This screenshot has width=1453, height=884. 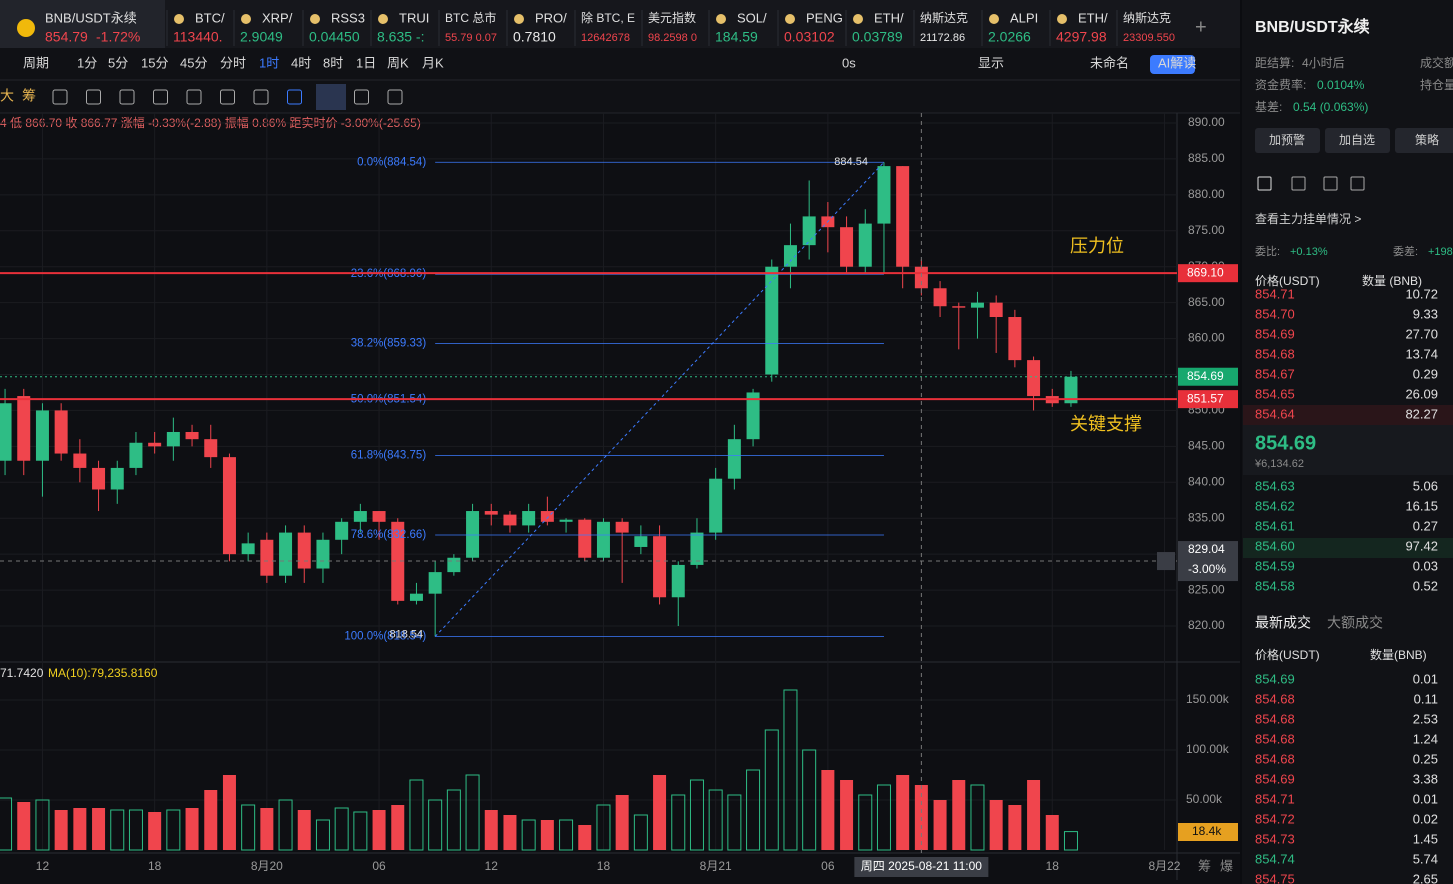 What do you see at coordinates (400, 37) in the screenshot?
I see `tab-price: 8.635 -:` at bounding box center [400, 37].